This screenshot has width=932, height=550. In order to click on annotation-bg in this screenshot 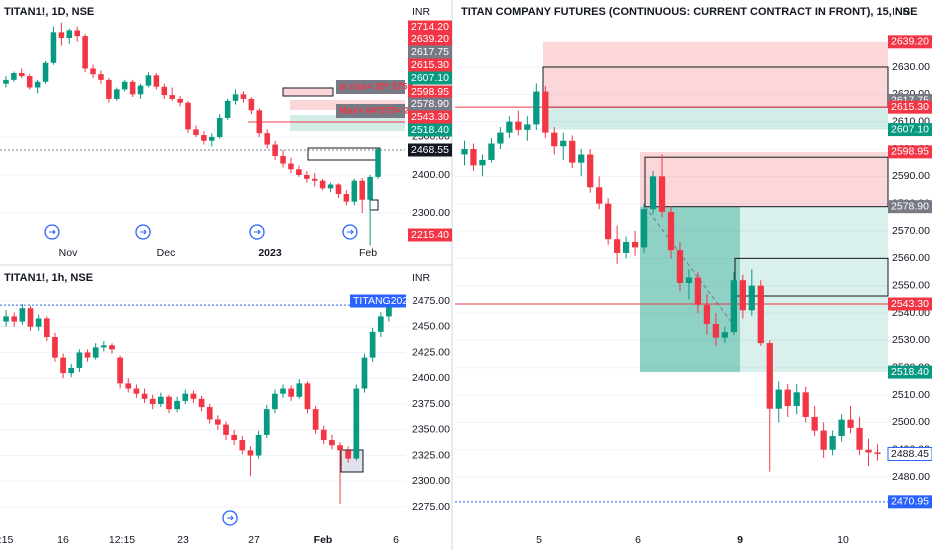, I will do `click(370, 87)`.